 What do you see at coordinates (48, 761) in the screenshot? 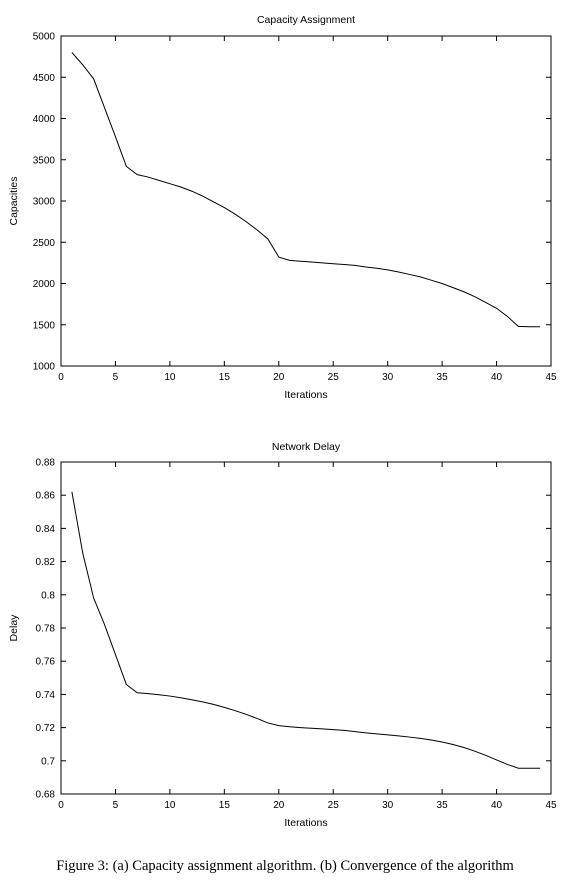
I see `y-tick-label: 0.7` at bounding box center [48, 761].